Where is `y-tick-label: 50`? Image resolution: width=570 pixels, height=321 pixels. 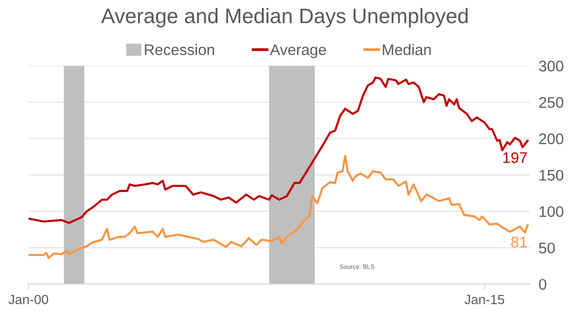 y-tick-label: 50 is located at coordinates (547, 248).